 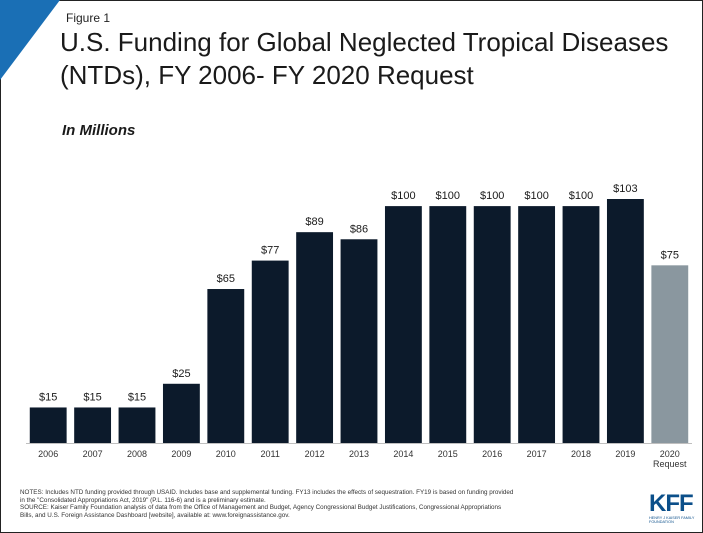 What do you see at coordinates (670, 255) in the screenshot?
I see `data-label: $75` at bounding box center [670, 255].